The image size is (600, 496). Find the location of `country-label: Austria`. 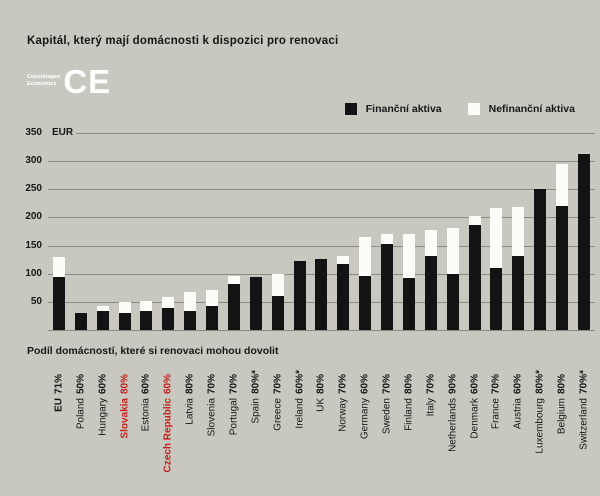

country-label: Austria is located at coordinates (518, 414).